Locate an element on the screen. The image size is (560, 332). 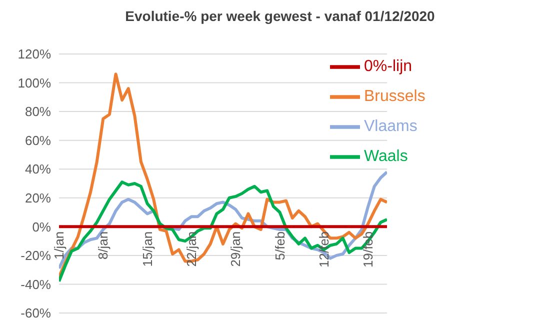
y-tick-label: -20% is located at coordinates (36, 256).